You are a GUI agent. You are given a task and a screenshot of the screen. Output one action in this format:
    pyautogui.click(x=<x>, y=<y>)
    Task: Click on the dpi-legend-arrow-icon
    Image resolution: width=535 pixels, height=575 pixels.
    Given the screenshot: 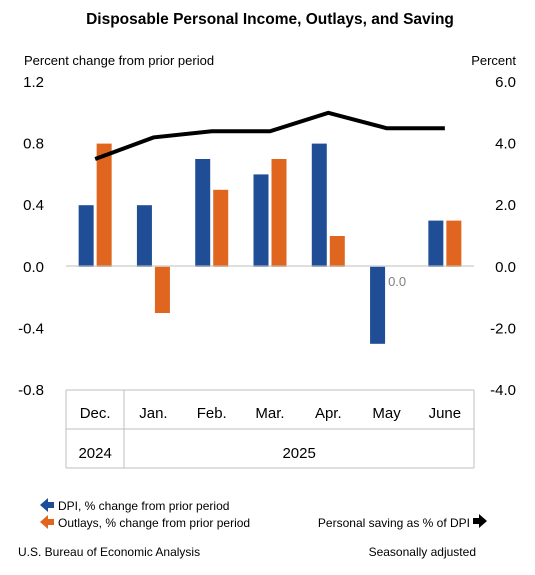 What is the action you would take?
    pyautogui.click(x=47, y=505)
    